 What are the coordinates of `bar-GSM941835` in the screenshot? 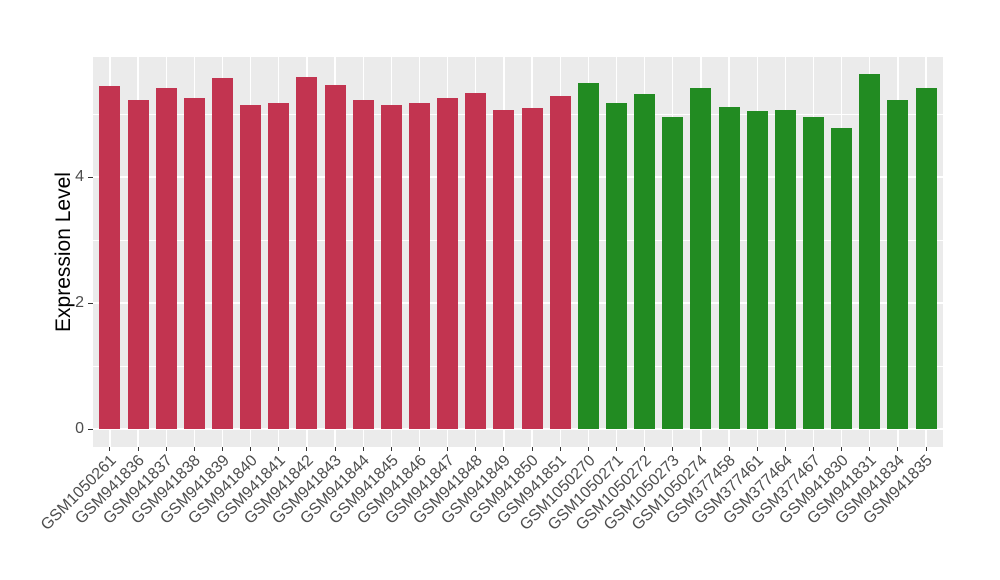 It's located at (926, 258).